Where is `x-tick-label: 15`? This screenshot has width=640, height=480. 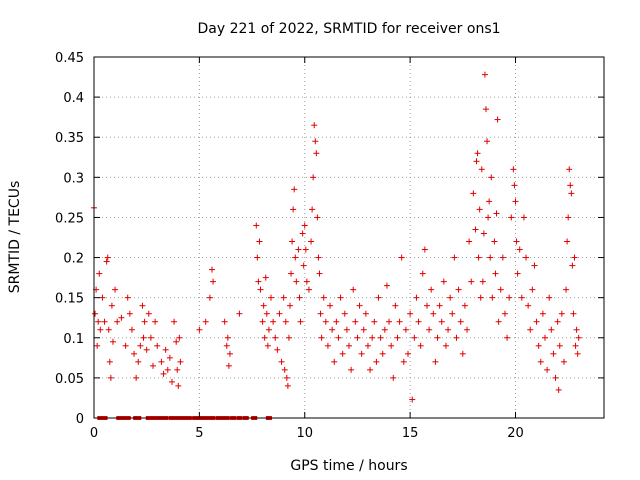
x-tick-label: 15 is located at coordinates (410, 433).